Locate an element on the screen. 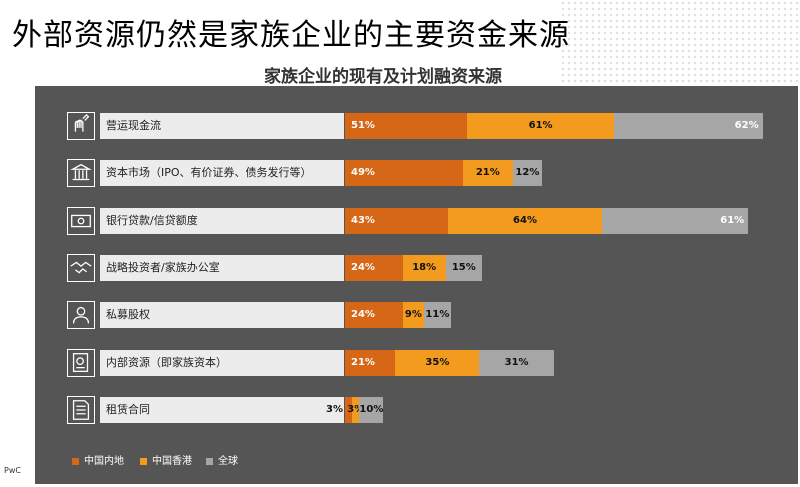 The image size is (800, 487). data-label-hongkong: 21% is located at coordinates (487, 173).